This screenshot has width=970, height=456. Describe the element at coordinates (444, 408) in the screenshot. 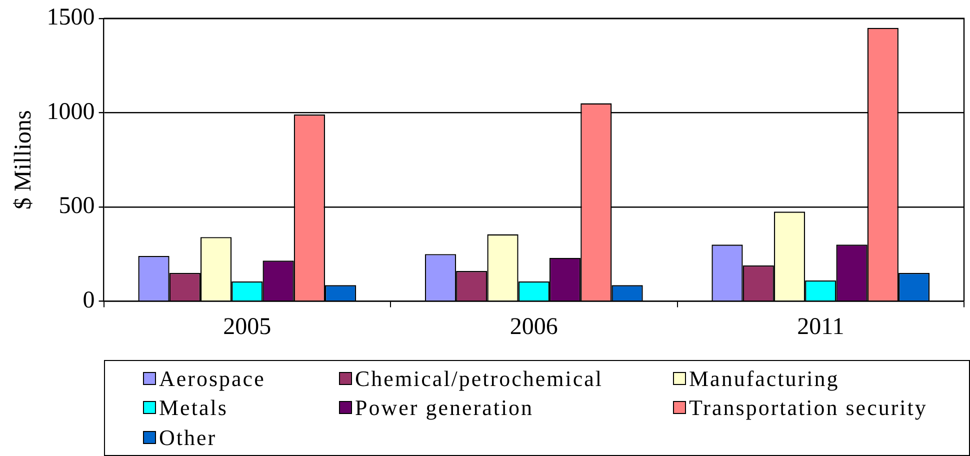

I see `legend-label: Power generation` at that location.